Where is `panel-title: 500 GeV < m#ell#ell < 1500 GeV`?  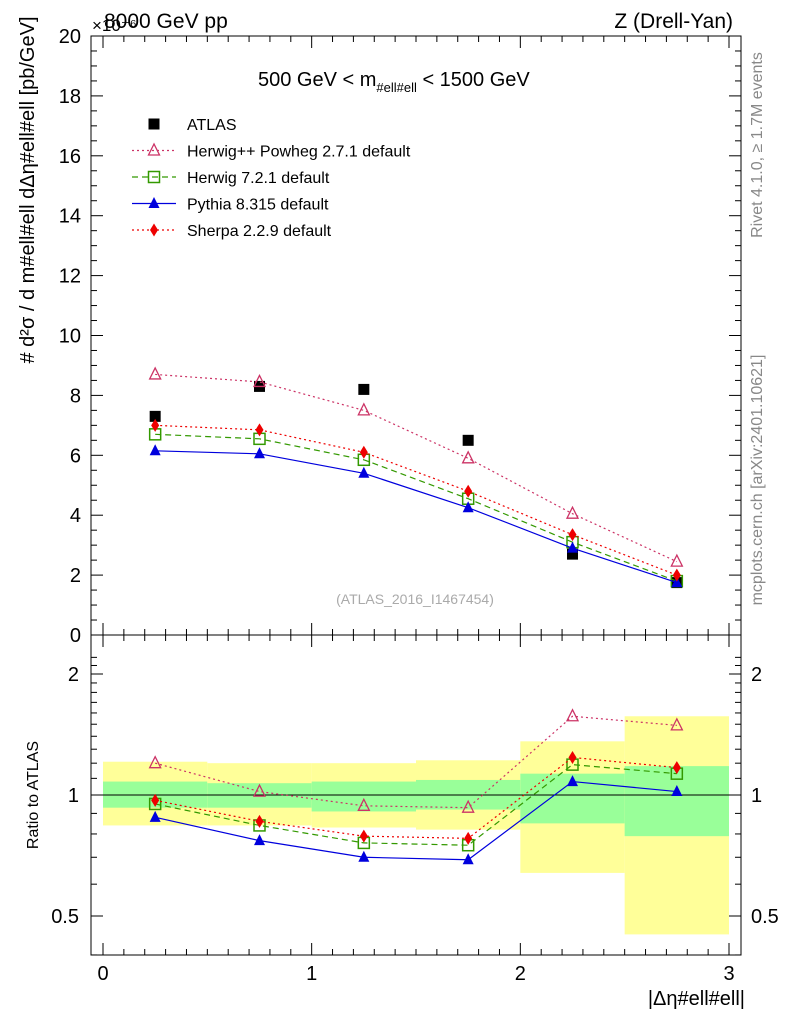
panel-title: 500 GeV < m#ell#ell < 1500 GeV is located at coordinates (394, 82).